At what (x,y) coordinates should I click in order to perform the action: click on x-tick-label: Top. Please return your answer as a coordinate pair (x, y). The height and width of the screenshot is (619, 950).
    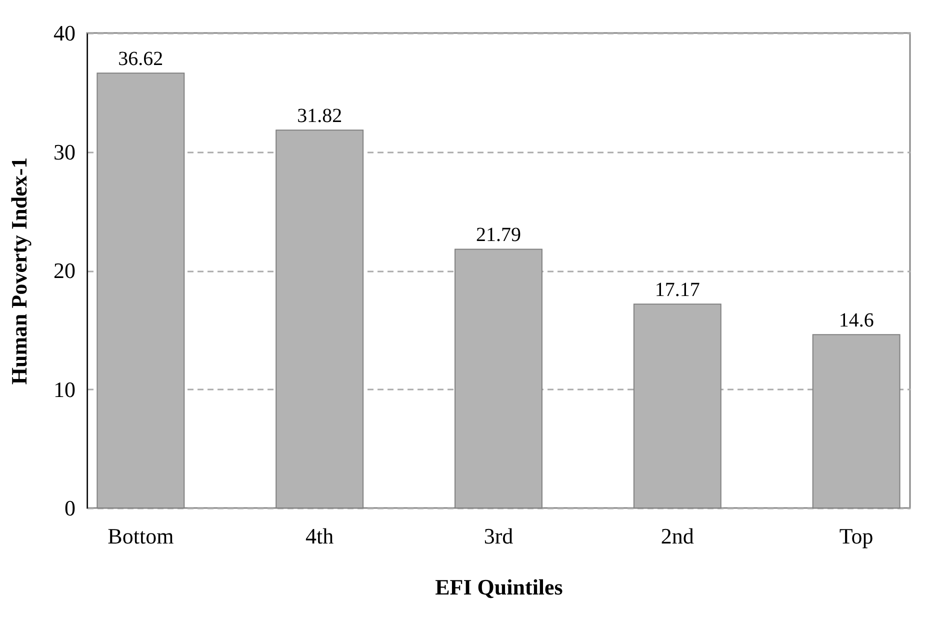
    Looking at the image, I should click on (856, 536).